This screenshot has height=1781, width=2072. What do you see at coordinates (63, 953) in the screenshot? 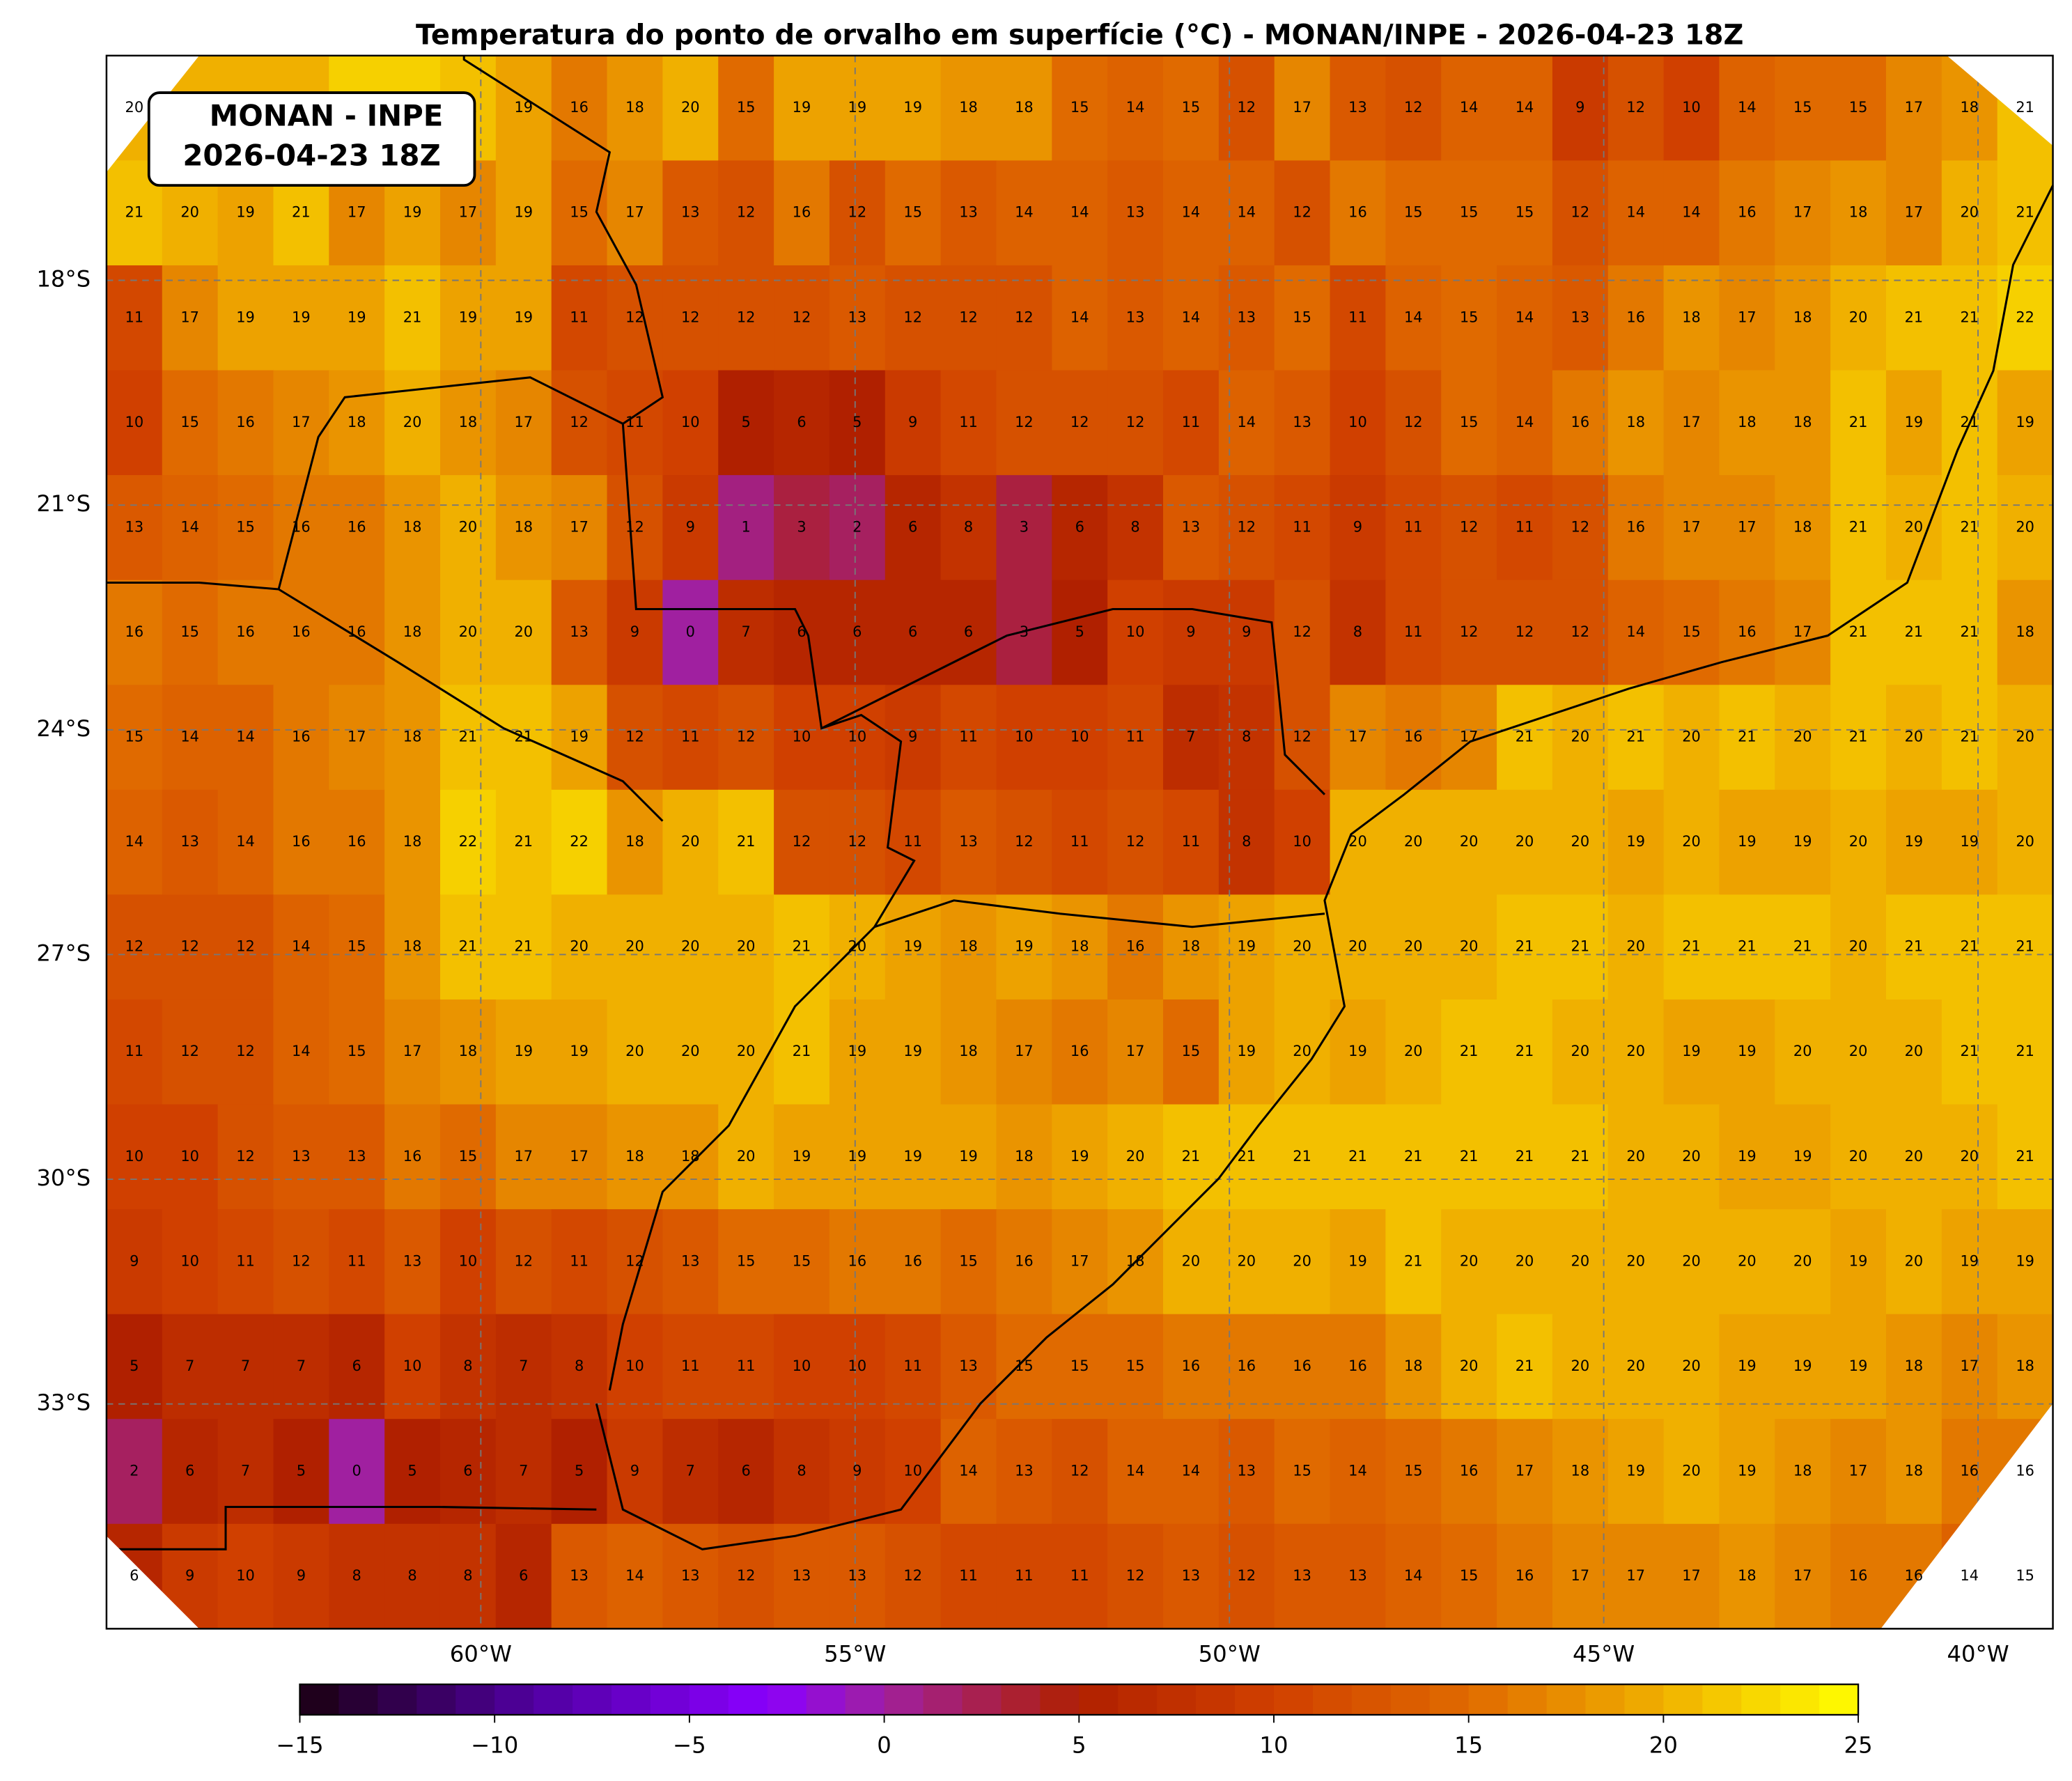
I see `y-tick-label: 27°S` at bounding box center [63, 953].